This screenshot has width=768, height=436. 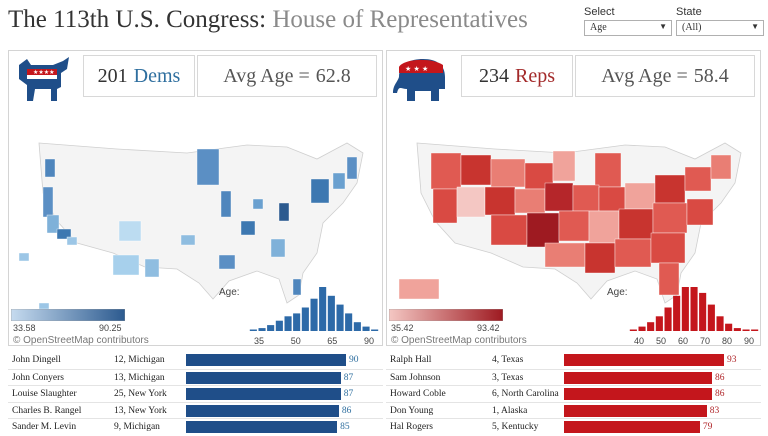 What do you see at coordinates (110, 328) in the screenshot?
I see `dem-legend-max: 90.25` at bounding box center [110, 328].